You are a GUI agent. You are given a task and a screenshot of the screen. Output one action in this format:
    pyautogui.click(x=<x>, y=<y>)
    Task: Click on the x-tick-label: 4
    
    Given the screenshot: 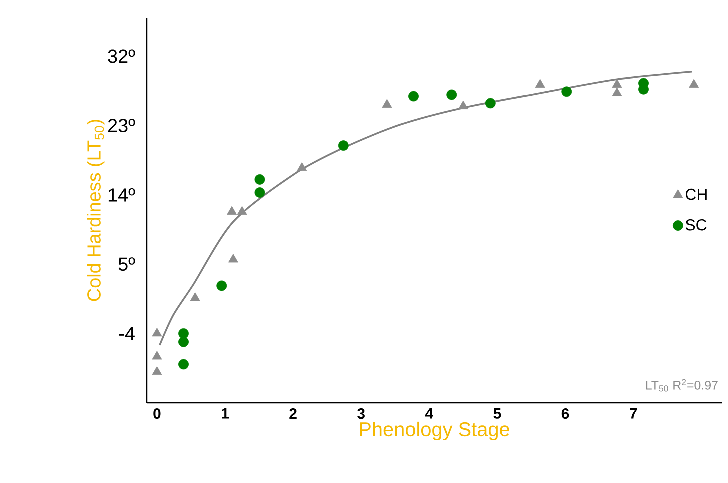 What is the action you would take?
    pyautogui.click(x=429, y=413)
    